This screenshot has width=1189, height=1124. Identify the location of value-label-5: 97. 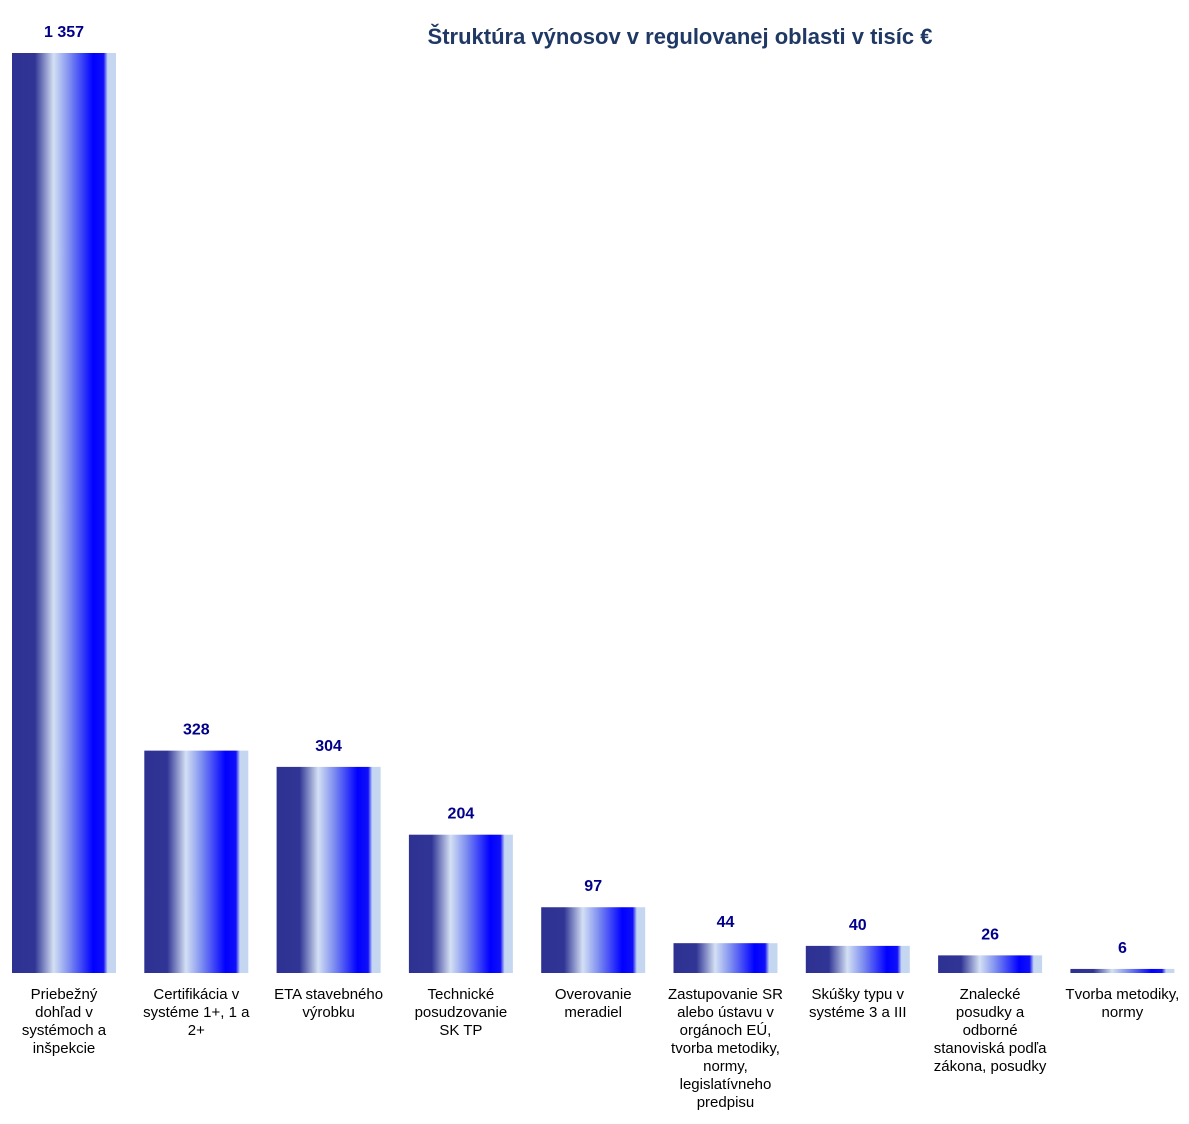
(593, 886).